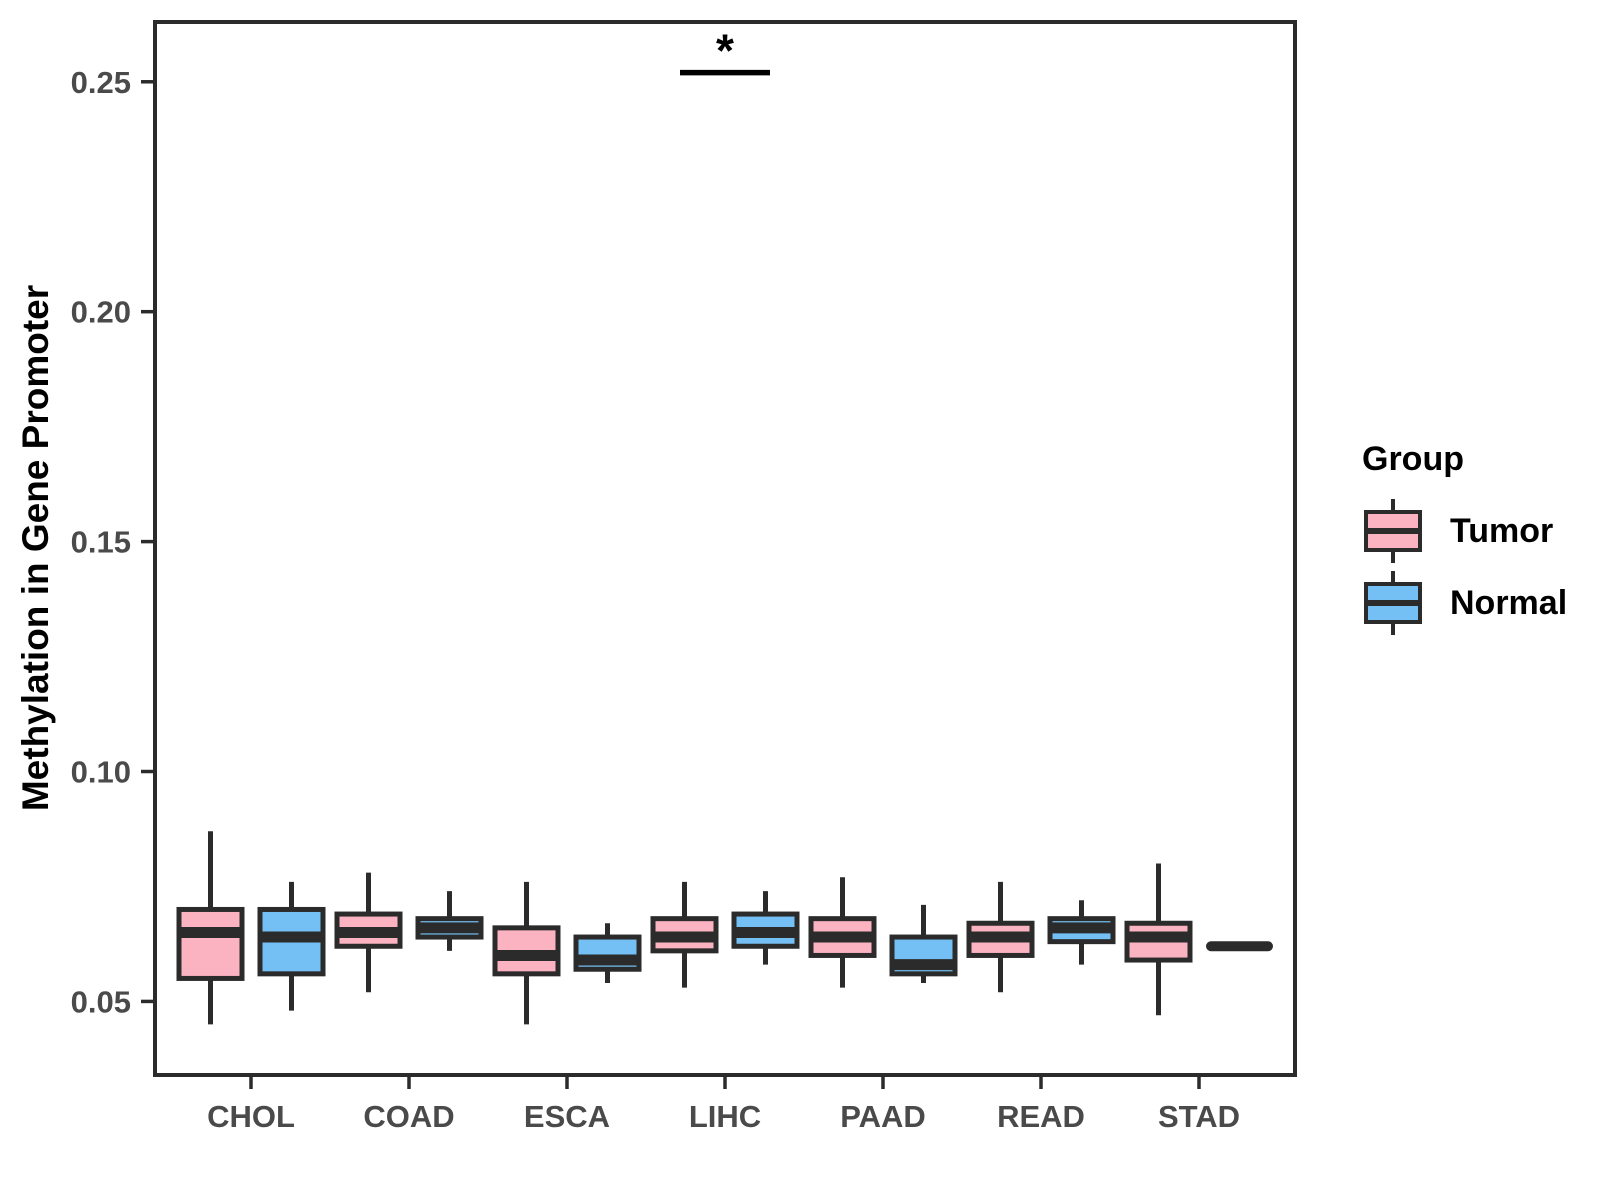  What do you see at coordinates (1199, 1116) in the screenshot?
I see `x-tick-label-STAD: STAD` at bounding box center [1199, 1116].